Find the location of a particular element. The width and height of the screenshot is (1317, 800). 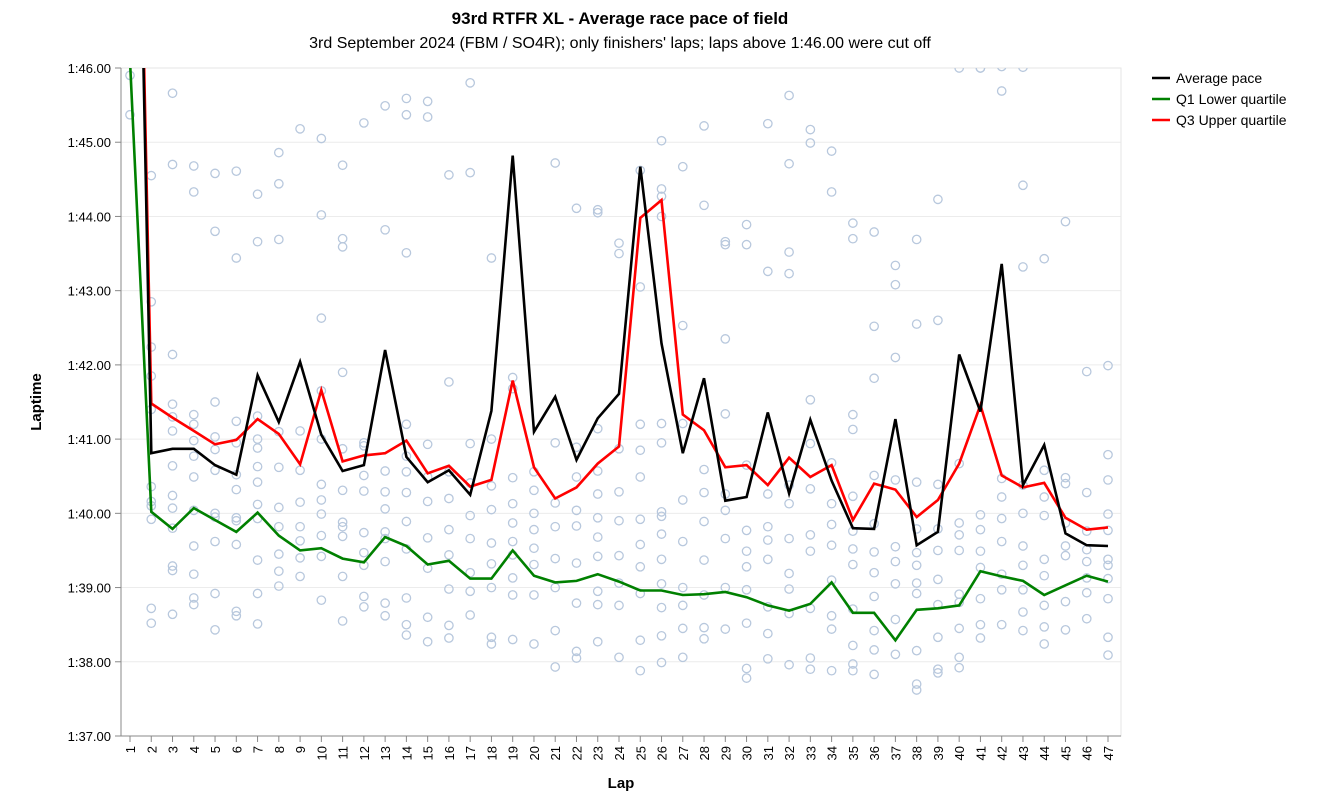

x-tick-label: 45 is located at coordinates (1065, 753).